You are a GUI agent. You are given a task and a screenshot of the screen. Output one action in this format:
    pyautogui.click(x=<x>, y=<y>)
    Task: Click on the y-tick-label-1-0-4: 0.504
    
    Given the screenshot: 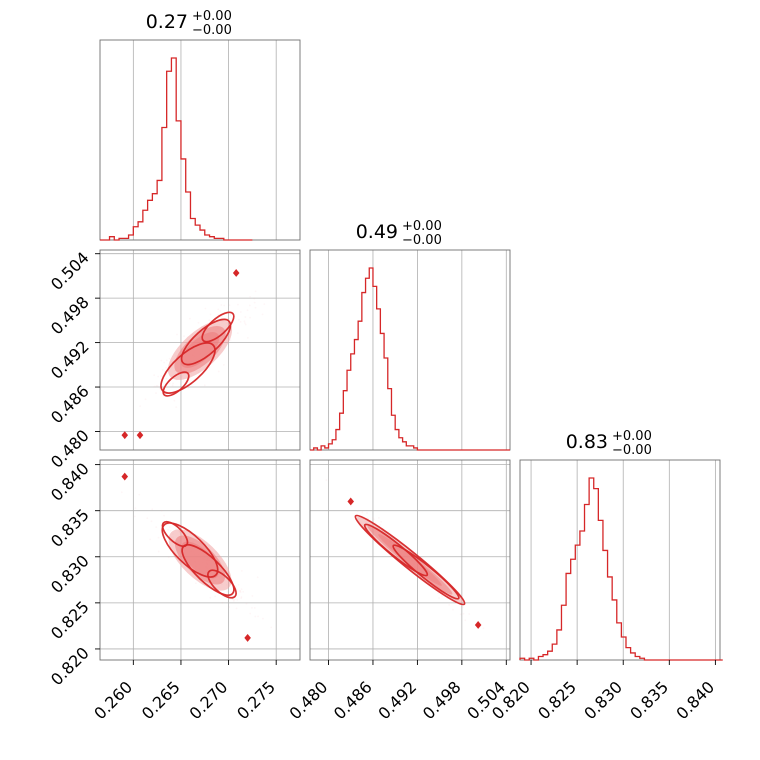 What is the action you would take?
    pyautogui.click(x=70, y=271)
    